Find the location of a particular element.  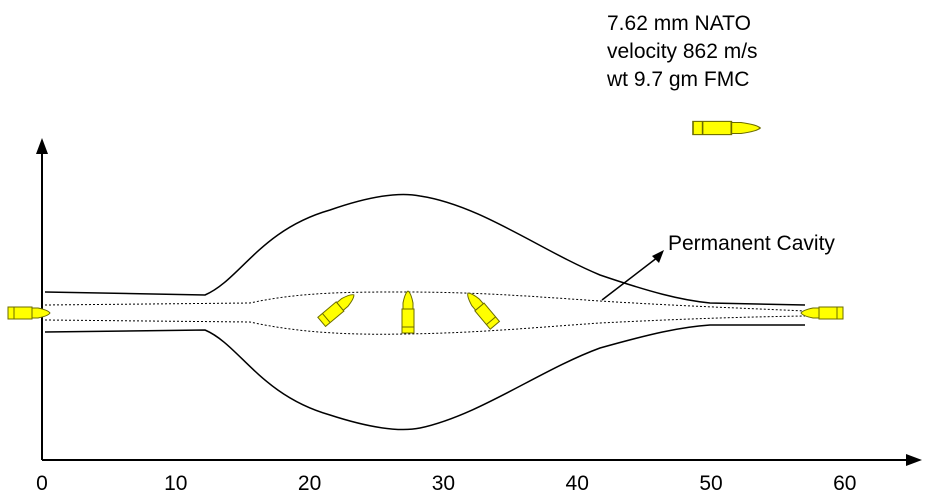

caption-line: velocity 862 m/s is located at coordinates (682, 51).